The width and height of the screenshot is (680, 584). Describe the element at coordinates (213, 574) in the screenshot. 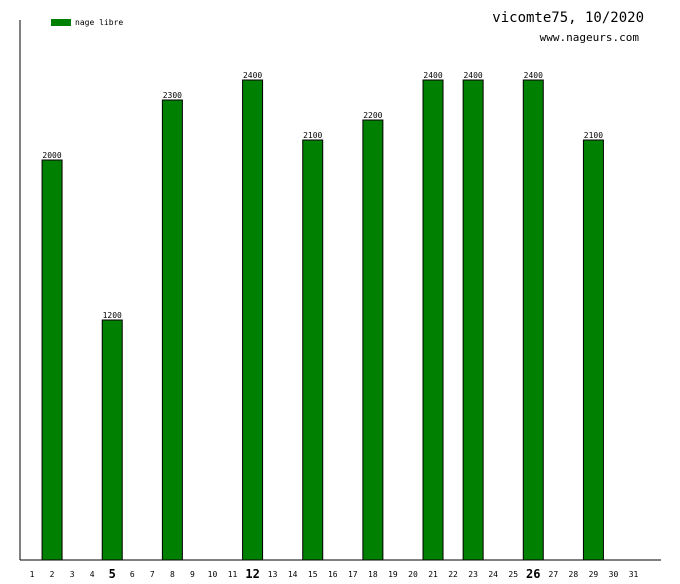

I see `x-tick-label-10: 10` at that location.